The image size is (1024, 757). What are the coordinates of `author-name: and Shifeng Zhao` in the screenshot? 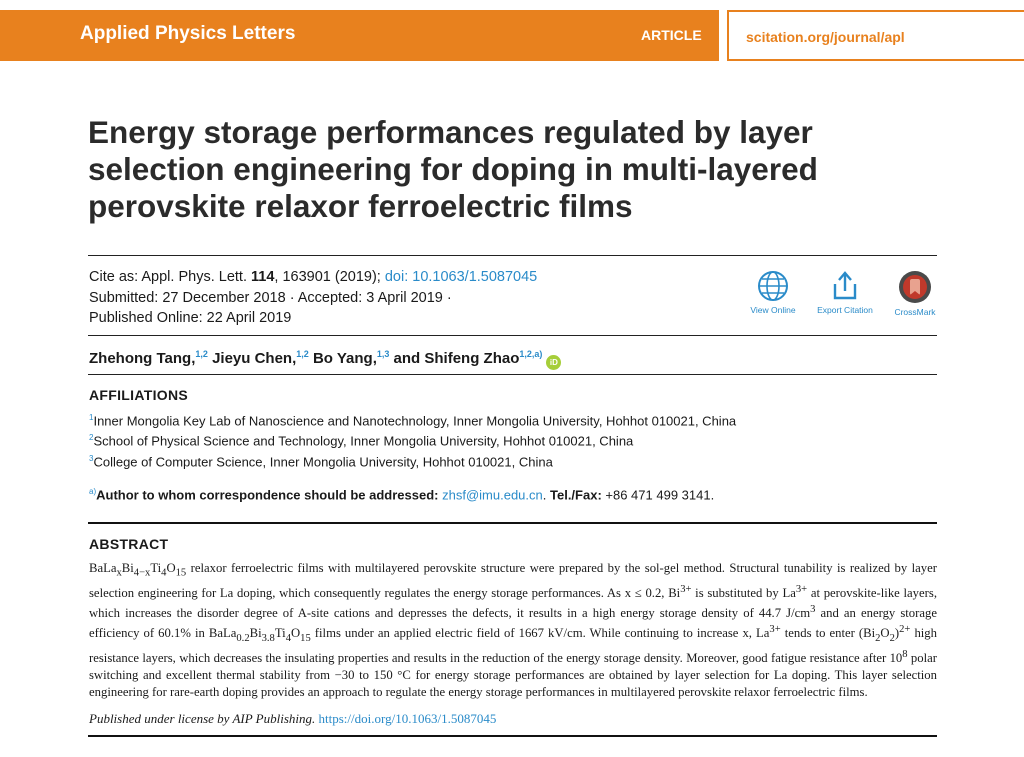 It's located at (456, 358).